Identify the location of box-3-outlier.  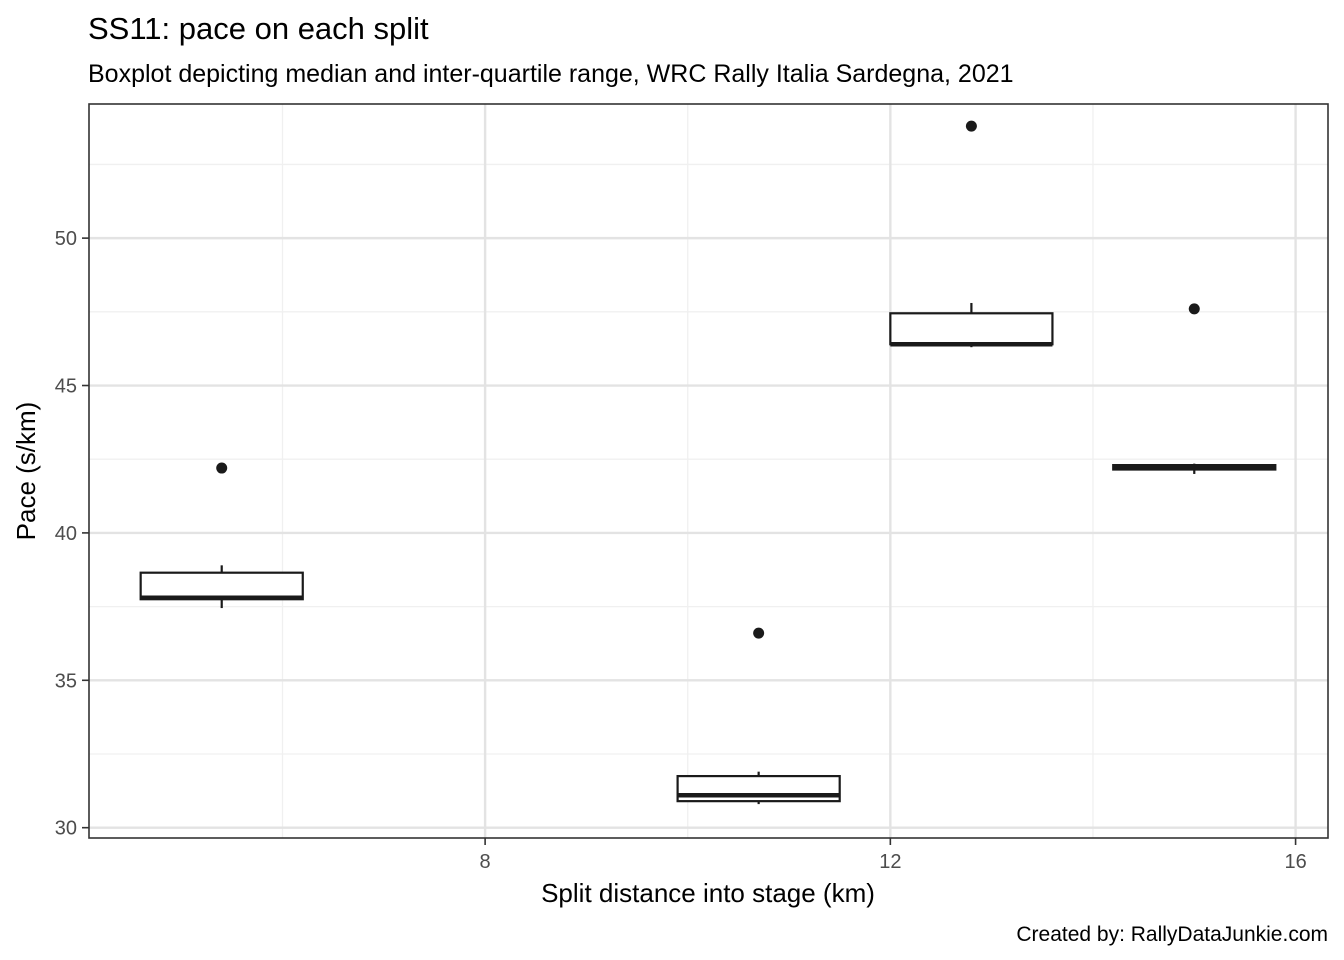
(971, 126).